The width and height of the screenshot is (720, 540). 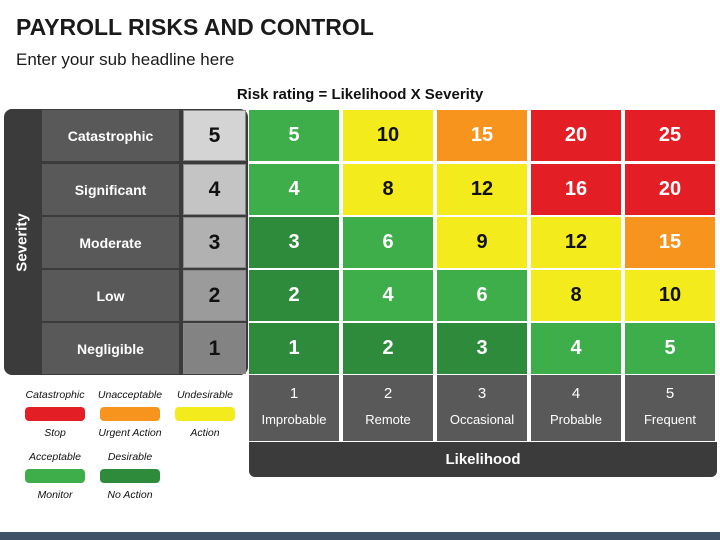 What do you see at coordinates (388, 393) in the screenshot?
I see `likelihood-number: 2` at bounding box center [388, 393].